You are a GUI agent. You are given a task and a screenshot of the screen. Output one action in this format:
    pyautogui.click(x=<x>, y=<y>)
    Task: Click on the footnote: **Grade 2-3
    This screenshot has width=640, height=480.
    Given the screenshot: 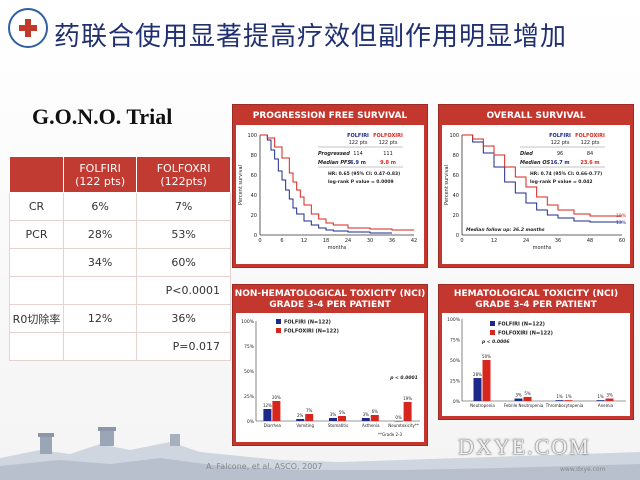 What is the action you would take?
    pyautogui.click(x=390, y=434)
    